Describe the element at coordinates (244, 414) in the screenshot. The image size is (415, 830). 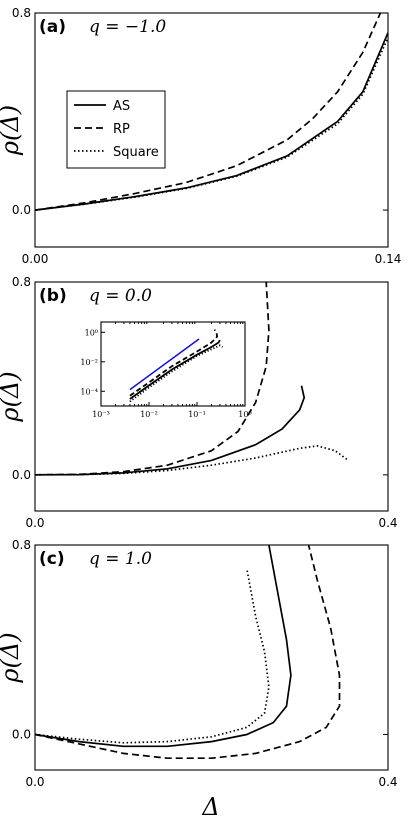
I see `inset-x-tick-label: 10⁰` at that location.